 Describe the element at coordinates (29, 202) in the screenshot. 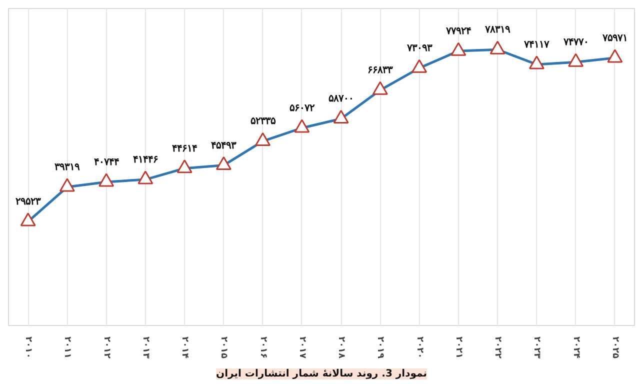

I see `data-label: ۲۹۵۲۳` at that location.